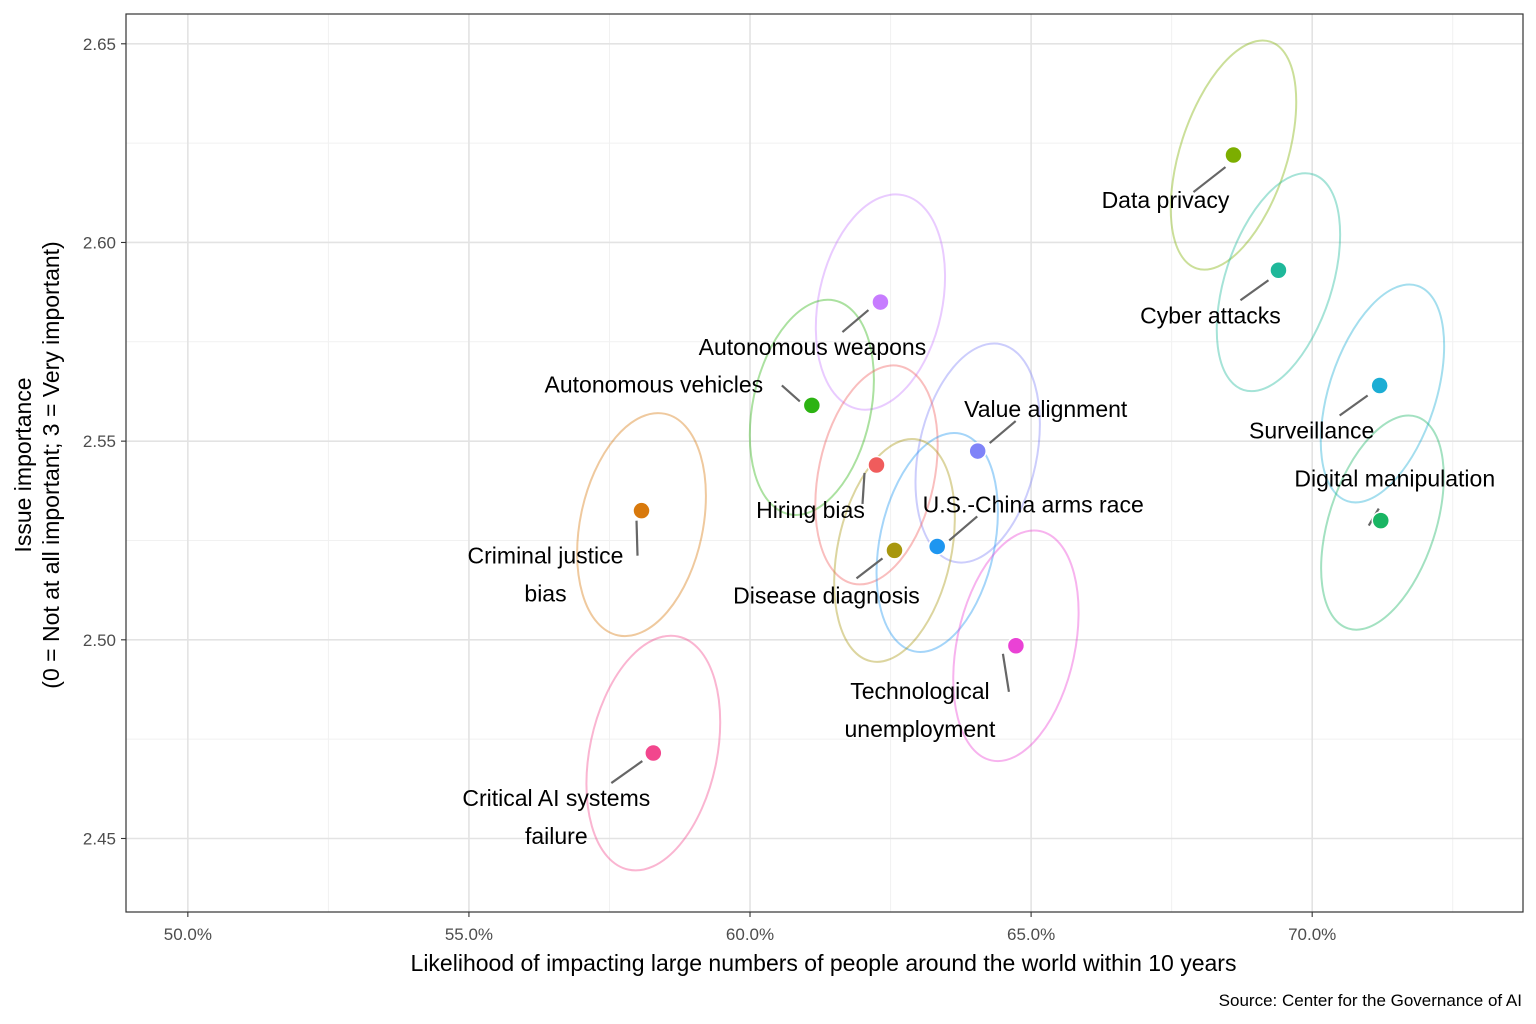 This screenshot has height=1024, width=1536. Describe the element at coordinates (545, 594) in the screenshot. I see `point-label-line: bias` at that location.